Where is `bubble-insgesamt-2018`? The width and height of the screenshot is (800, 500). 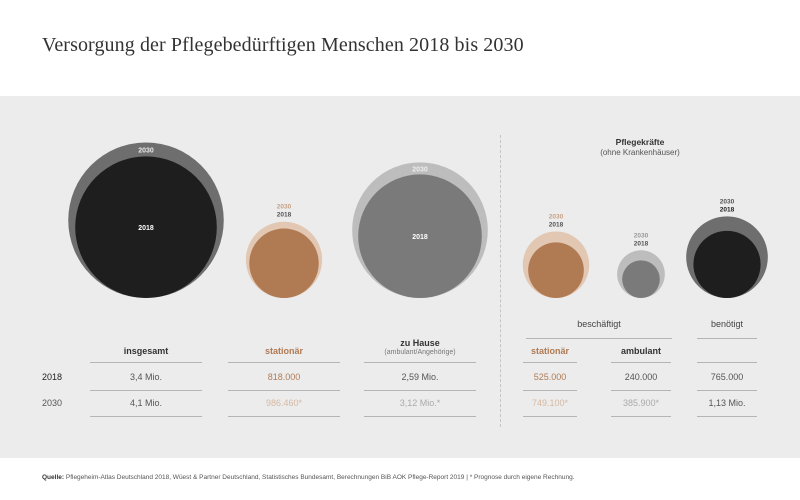 bubble-insgesamt-2018 is located at coordinates (146, 227).